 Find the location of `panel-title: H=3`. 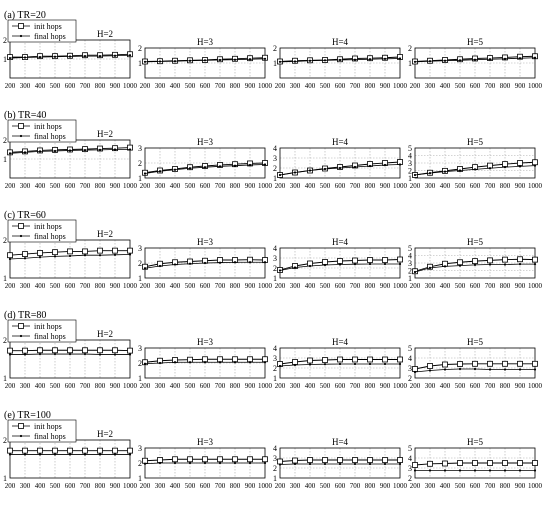

panel-title: H=3 is located at coordinates (205, 242).